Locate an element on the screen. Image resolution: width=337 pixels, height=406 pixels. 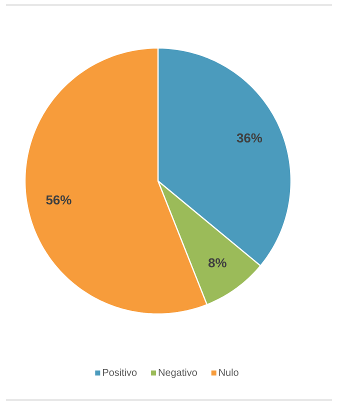
legend-label: Nulo is located at coordinates (228, 372).